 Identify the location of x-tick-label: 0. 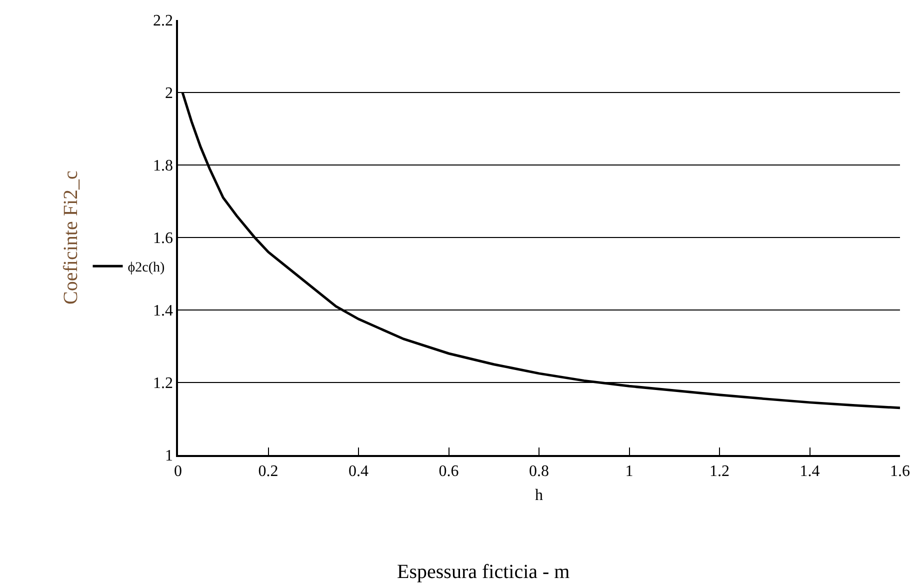
(178, 471).